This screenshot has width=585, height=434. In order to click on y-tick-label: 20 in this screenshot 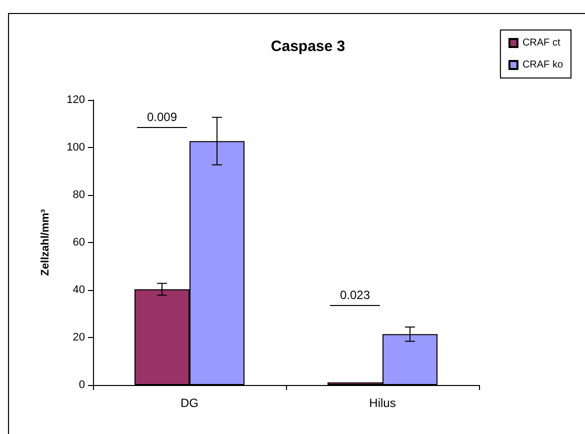, I will do `click(78, 338)`.